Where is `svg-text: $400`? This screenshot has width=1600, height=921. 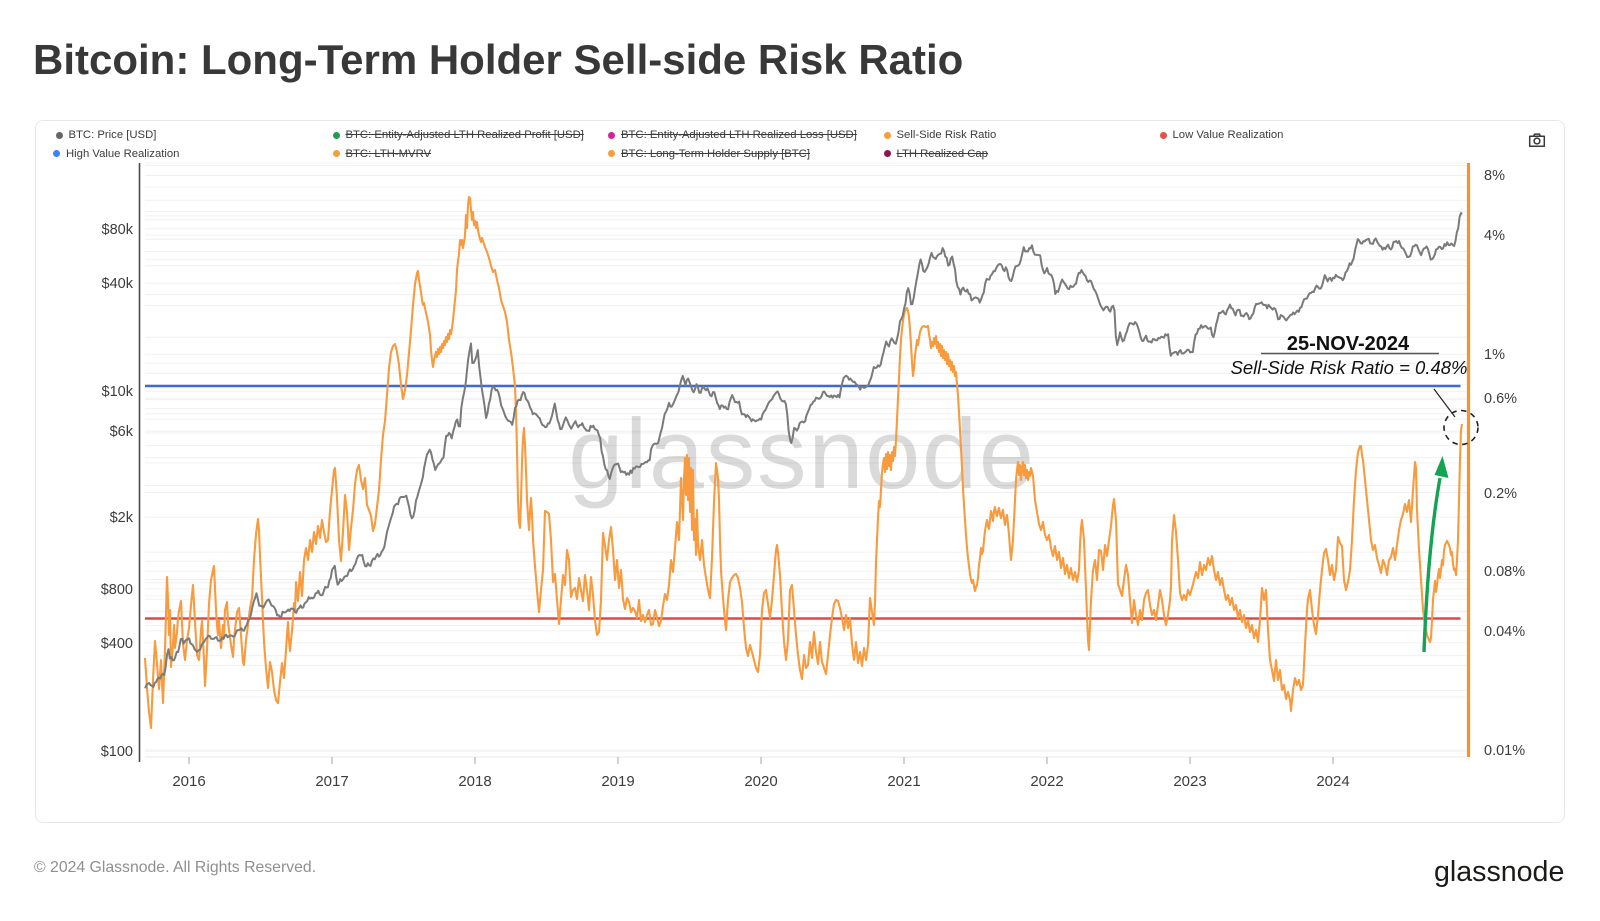 svg-text: $400 is located at coordinates (117, 644).